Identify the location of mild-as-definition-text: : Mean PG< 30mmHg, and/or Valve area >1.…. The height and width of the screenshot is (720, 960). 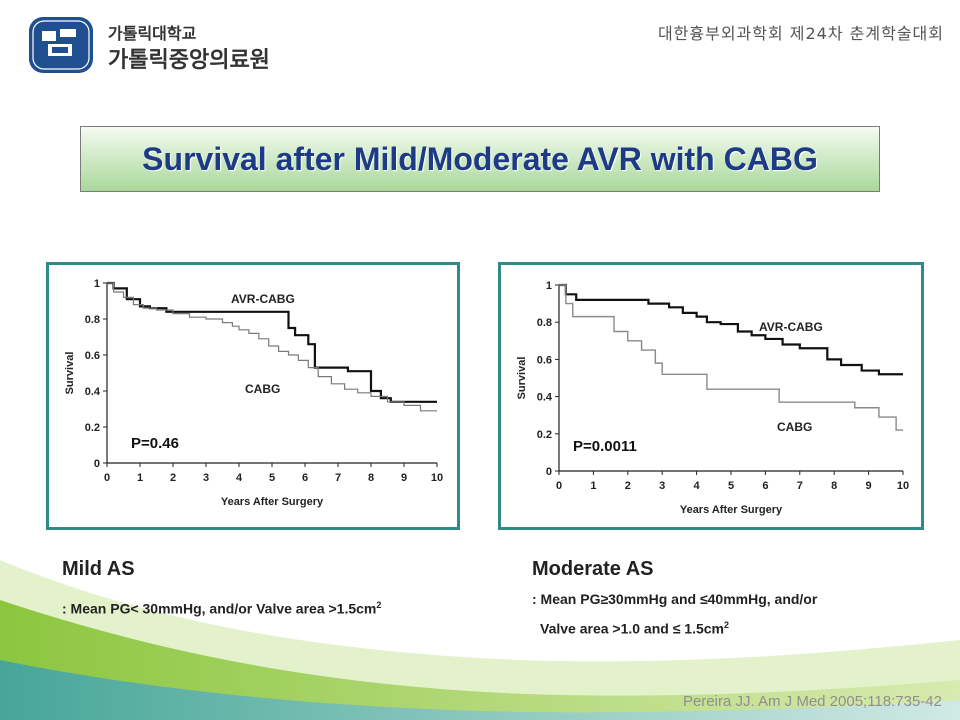
(219, 608).